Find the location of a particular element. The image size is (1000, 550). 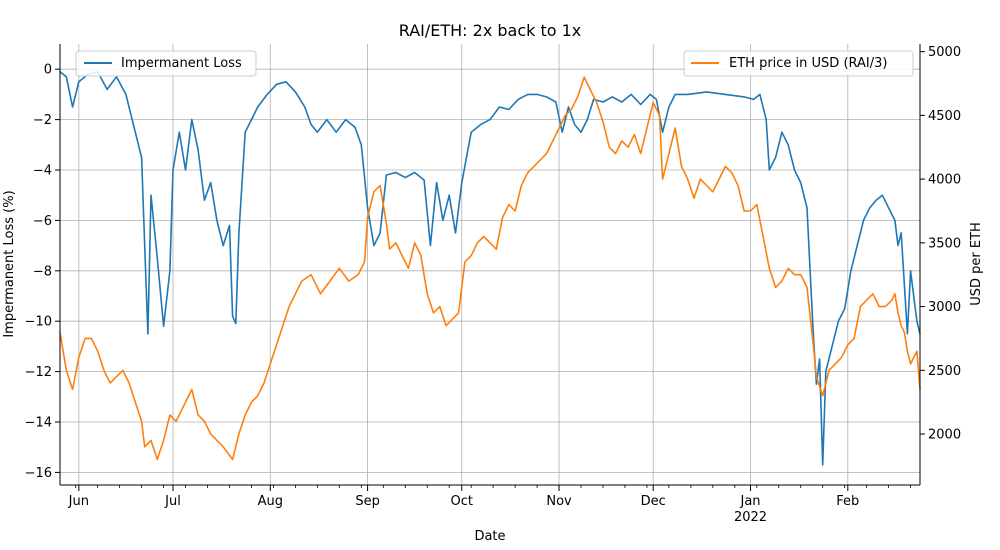

left-axis-ticks: 0 −2 −4 −6 −8 −10 −12 −14 −16 is located at coordinates (42, 272).